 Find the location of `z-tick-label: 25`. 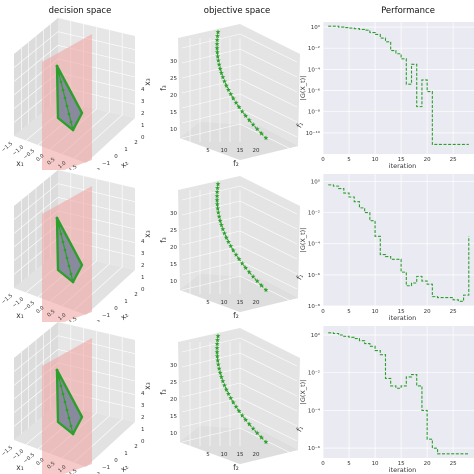

z-tick-label: 25 is located at coordinates (173, 231).